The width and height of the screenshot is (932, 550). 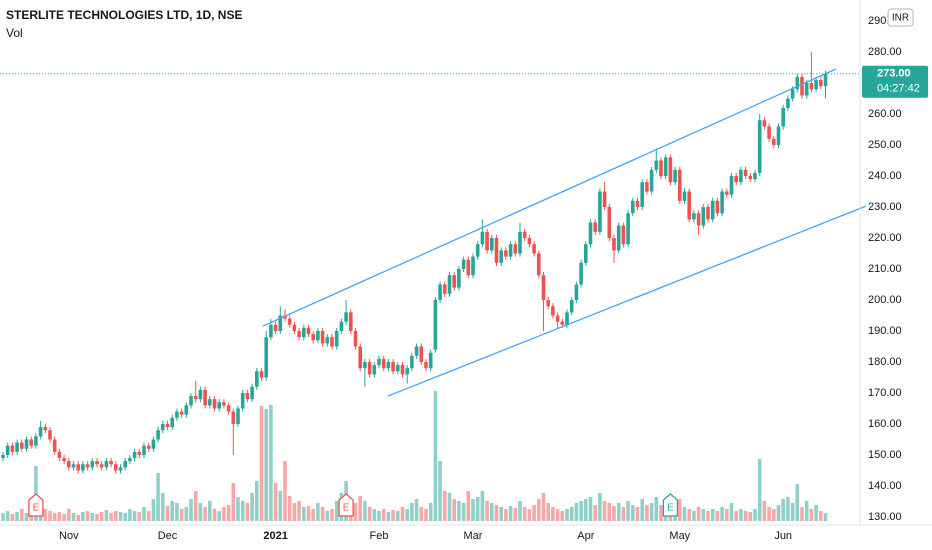 I want to click on currency-badge, so click(x=900, y=17).